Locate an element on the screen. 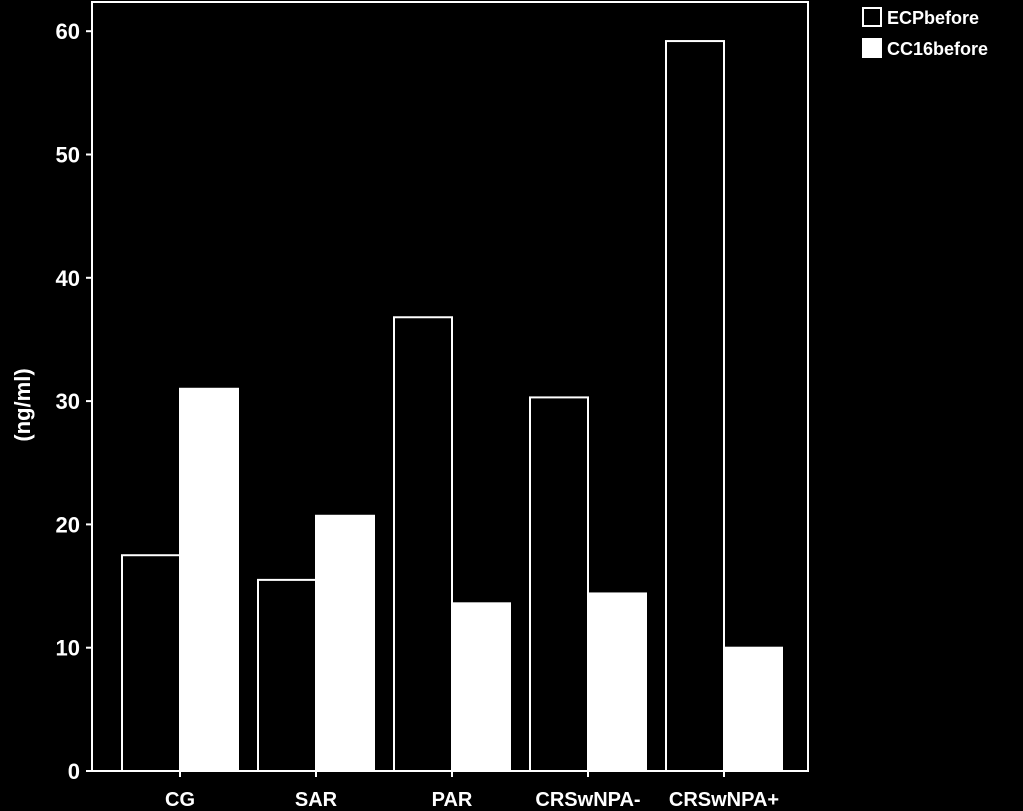  legend-label-ECPbefore: ECPbefore is located at coordinates (933, 18).